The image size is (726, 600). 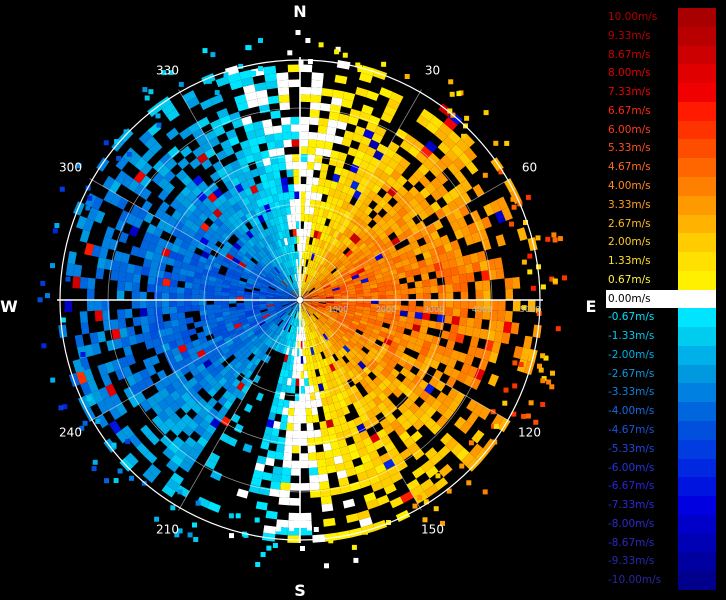 I want to click on azimuth-spoke, so click(x=360, y=195).